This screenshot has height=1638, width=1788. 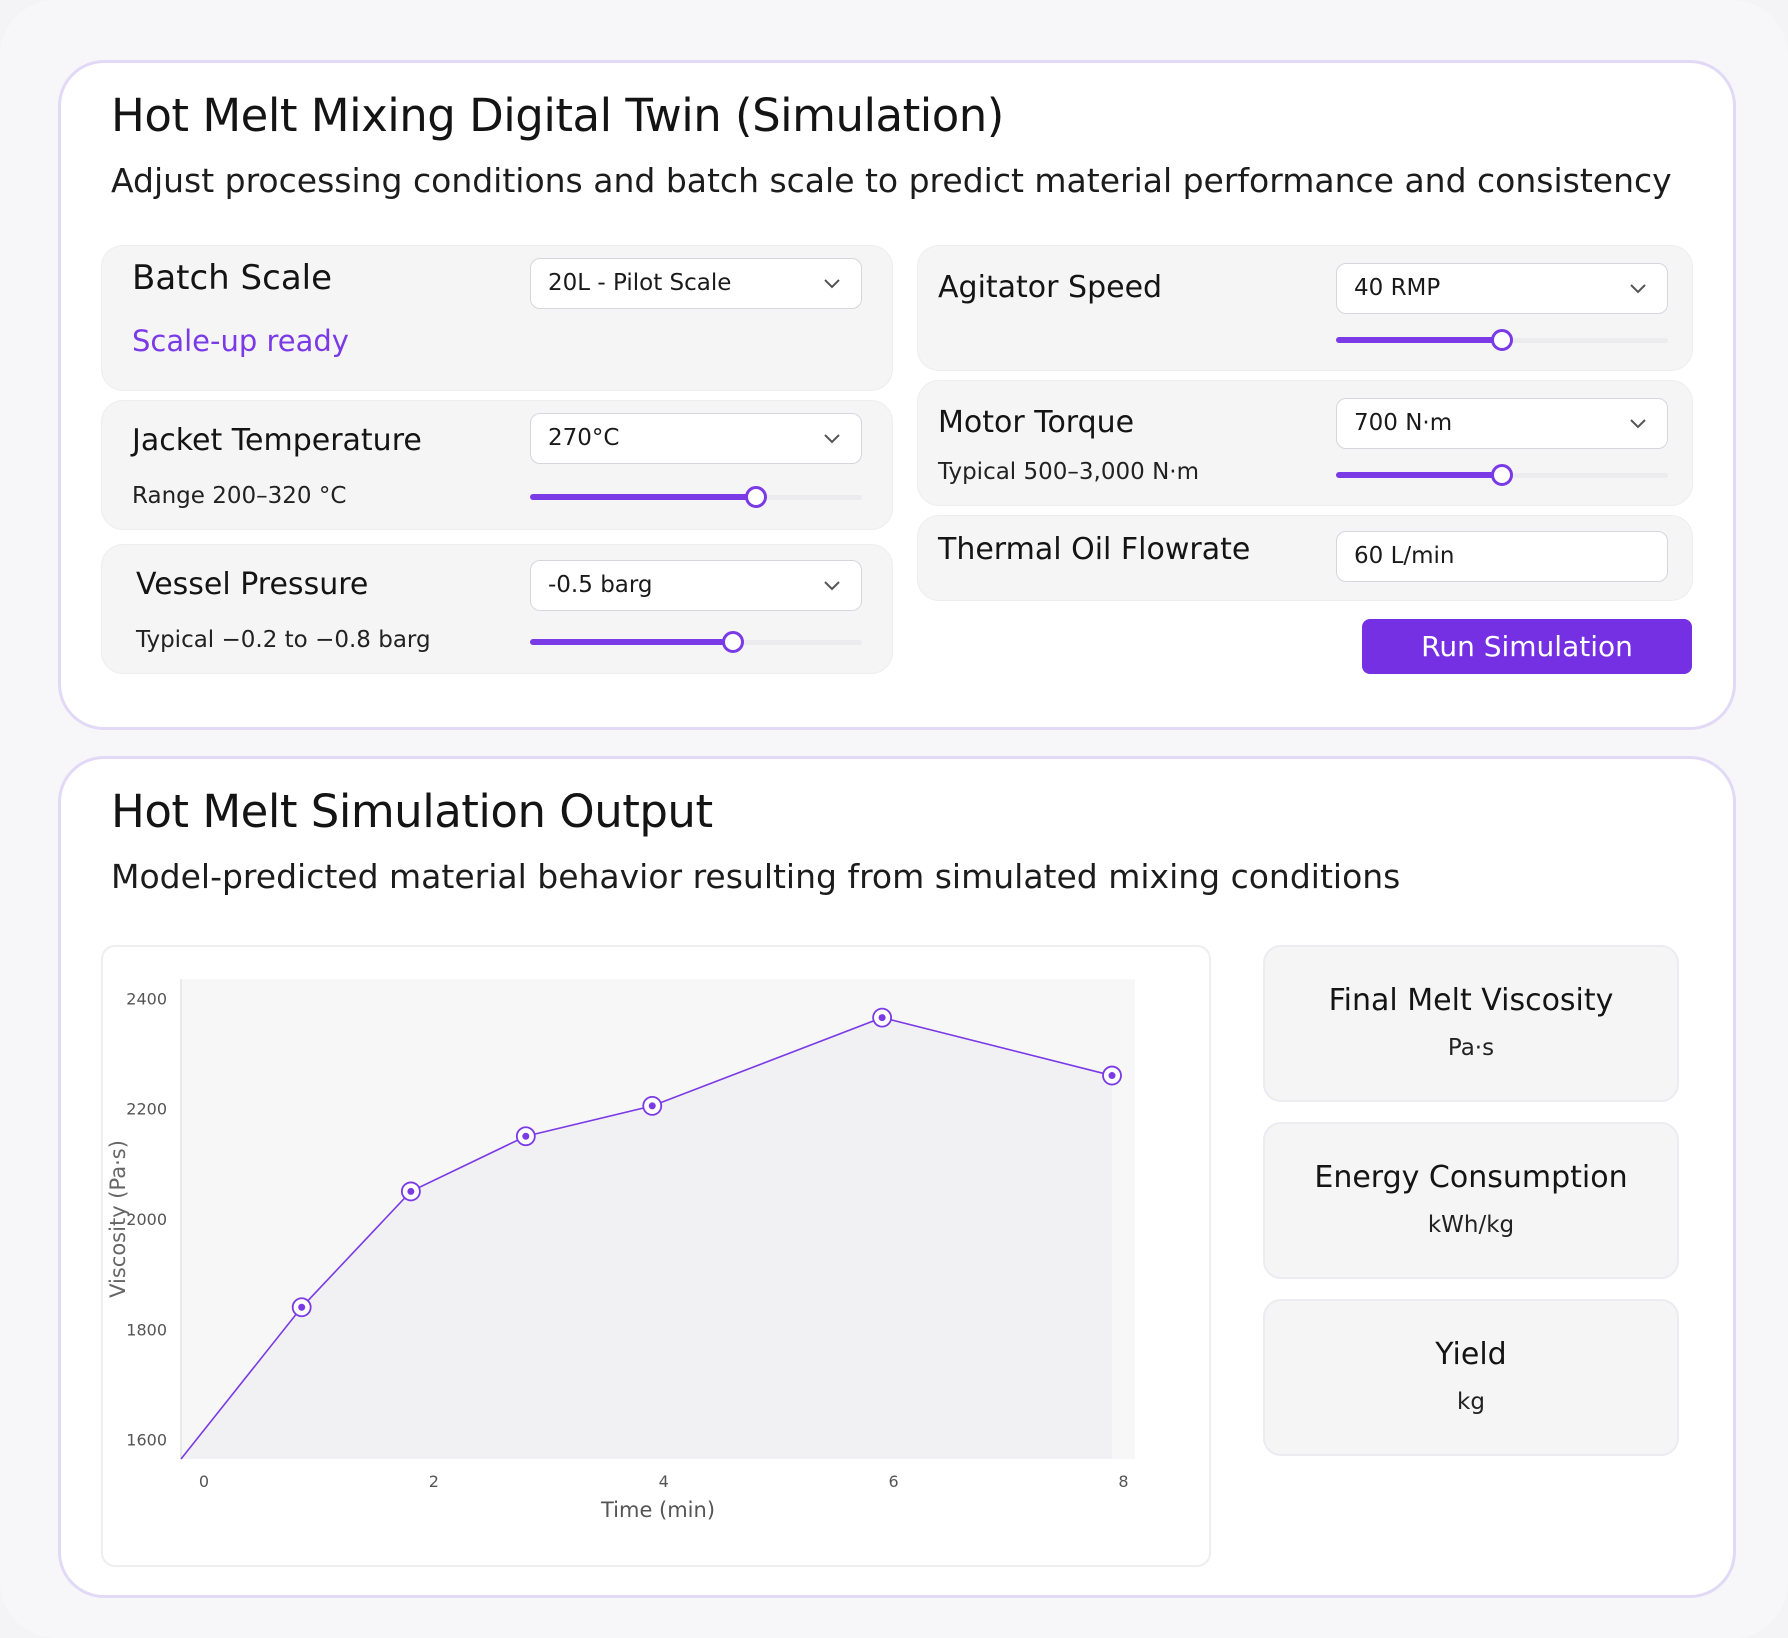 I want to click on x-tick-label: 8, so click(x=1123, y=1481).